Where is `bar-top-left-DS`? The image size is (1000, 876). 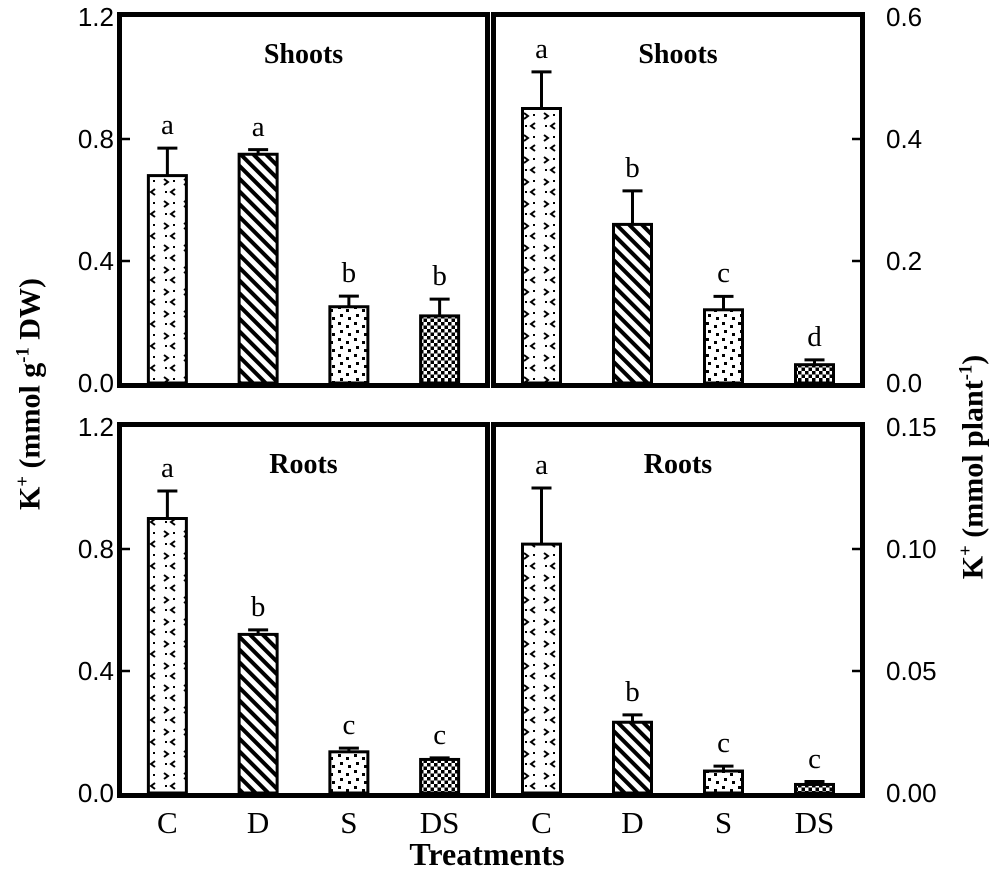 bar-top-left-DS is located at coordinates (440, 349).